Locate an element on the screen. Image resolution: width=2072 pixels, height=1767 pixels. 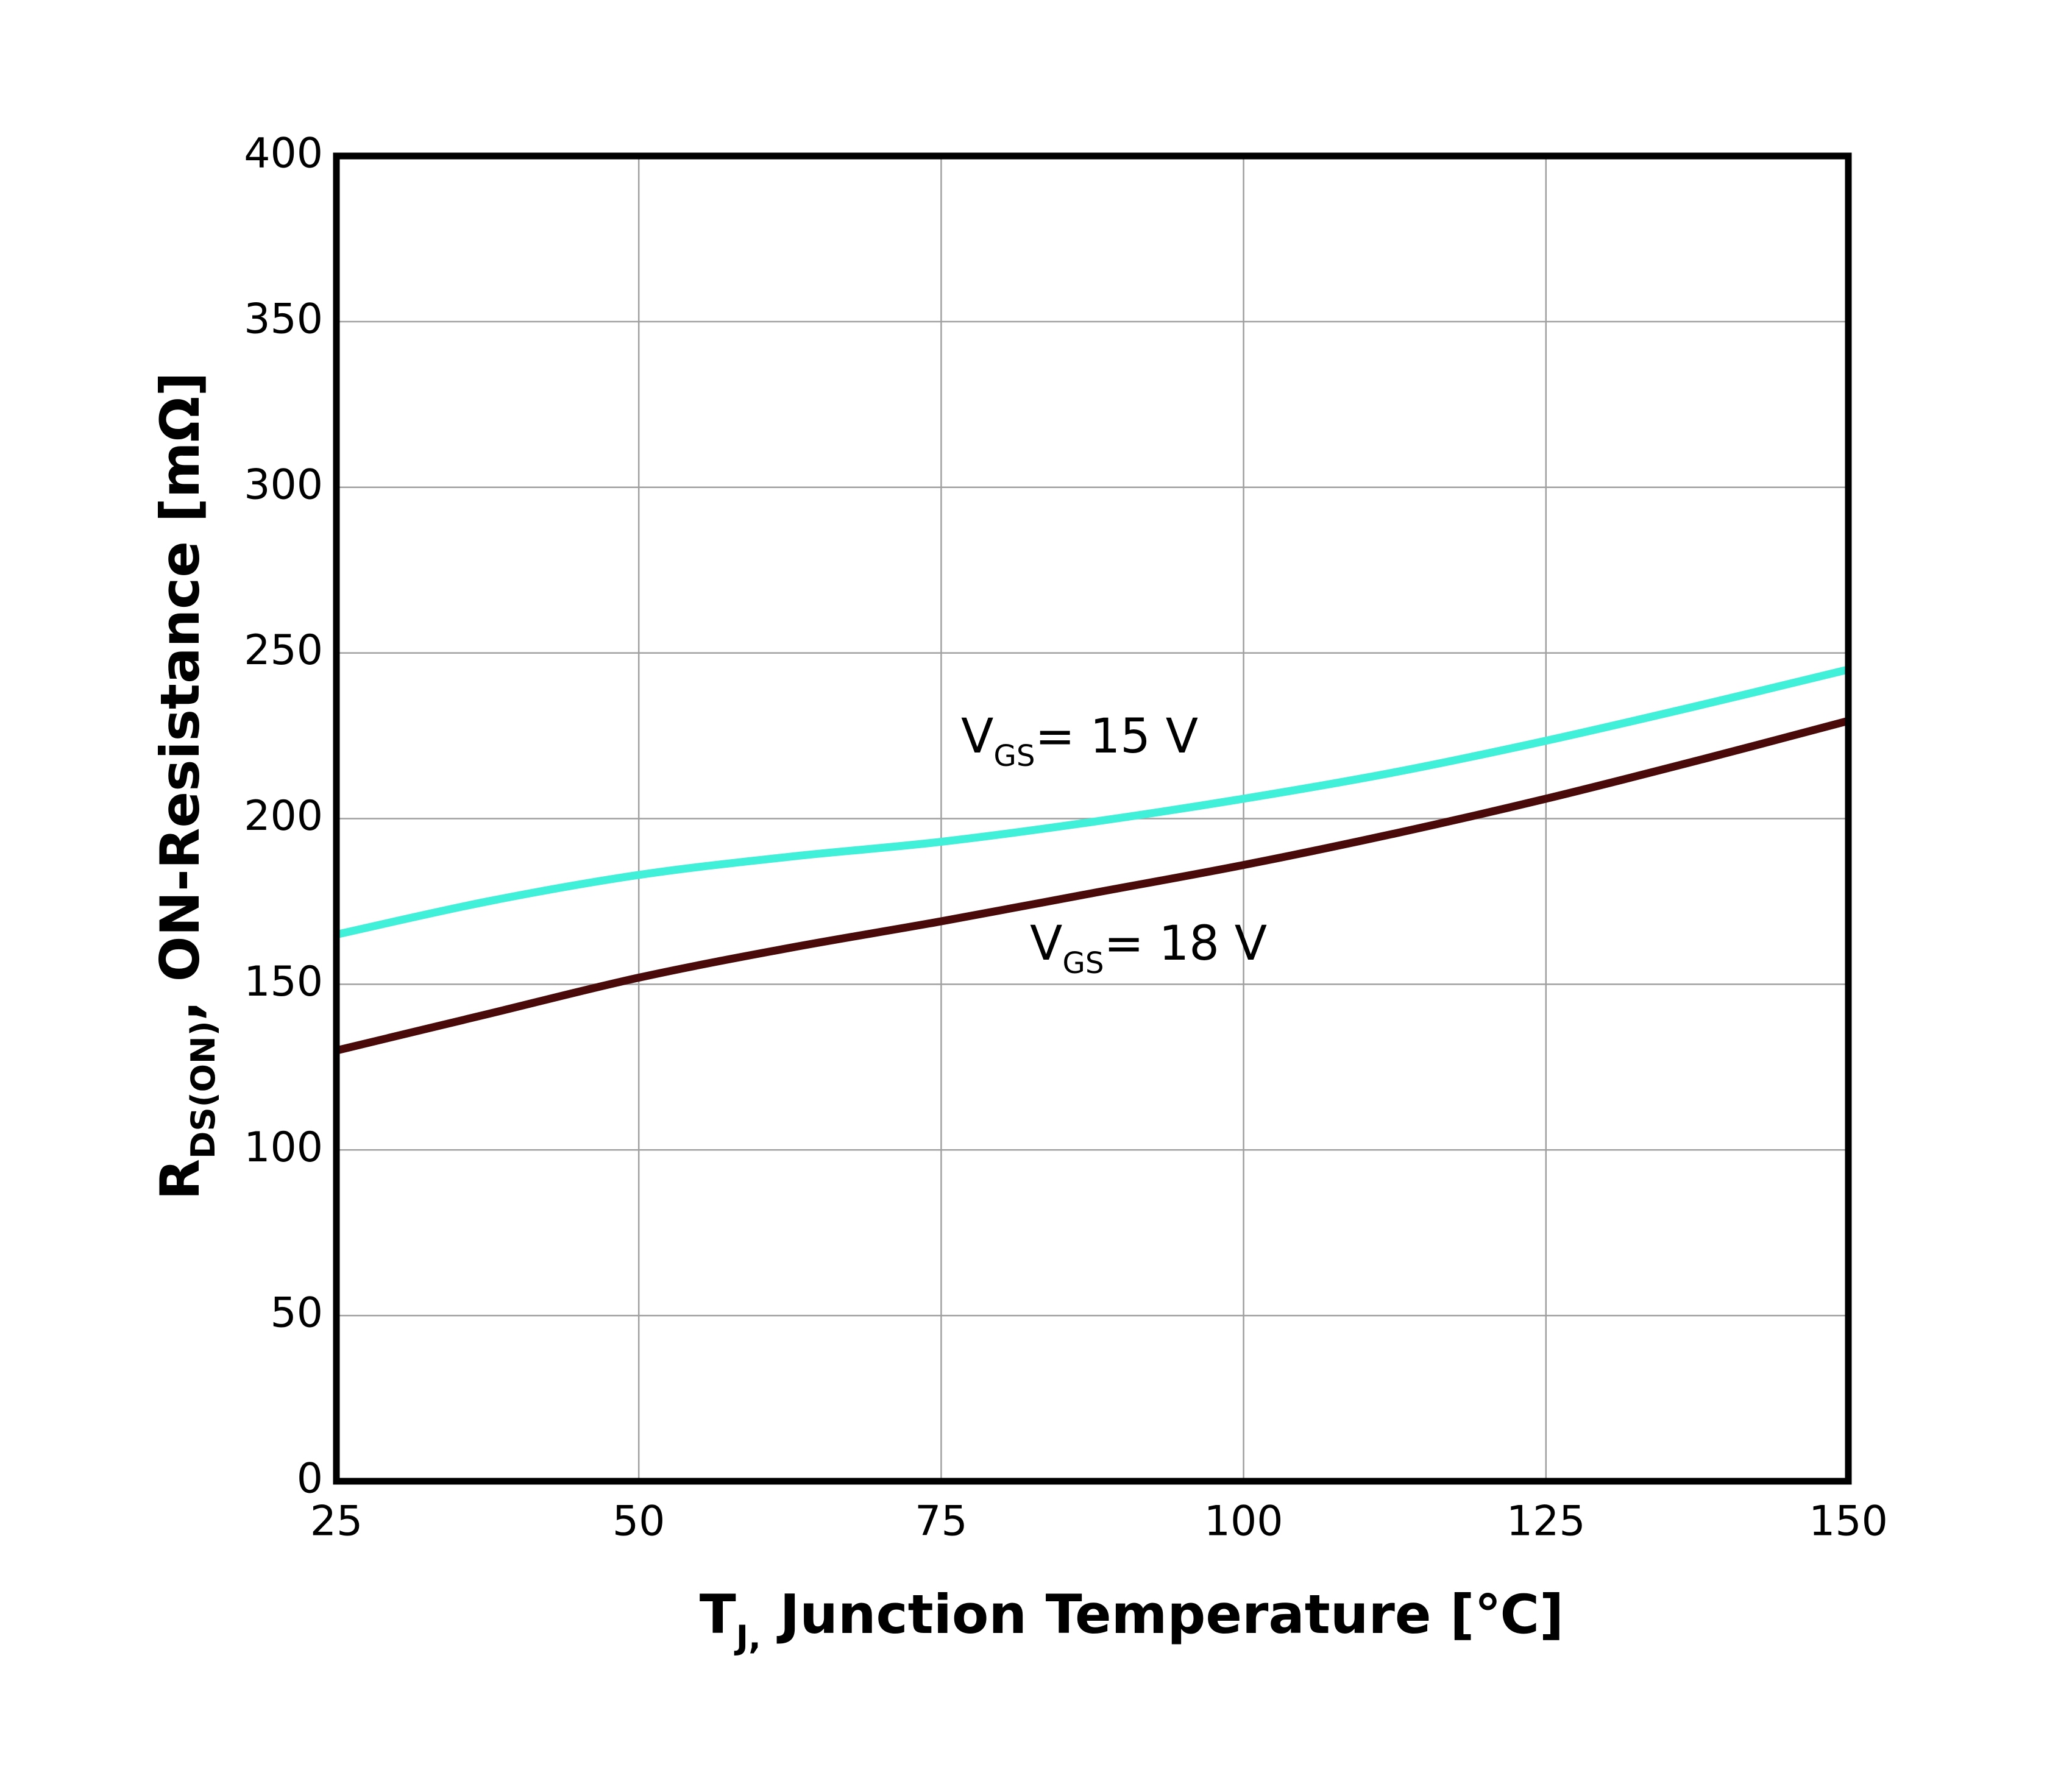
y-label-text: R is located at coordinates (180, 1179).